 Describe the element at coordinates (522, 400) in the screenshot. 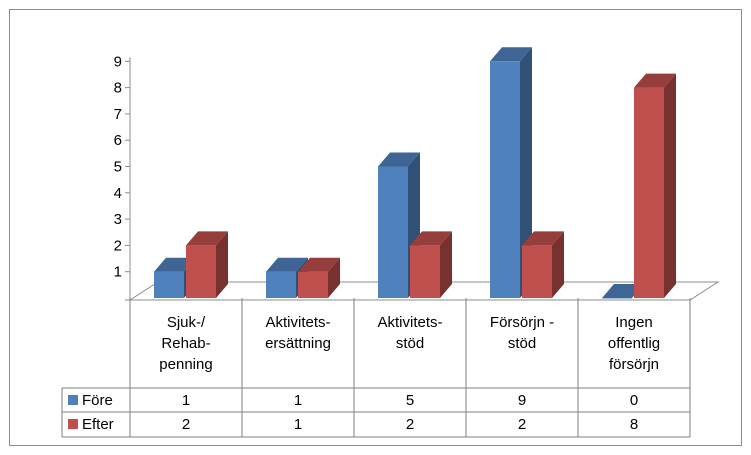

I see `table-value: 9` at that location.